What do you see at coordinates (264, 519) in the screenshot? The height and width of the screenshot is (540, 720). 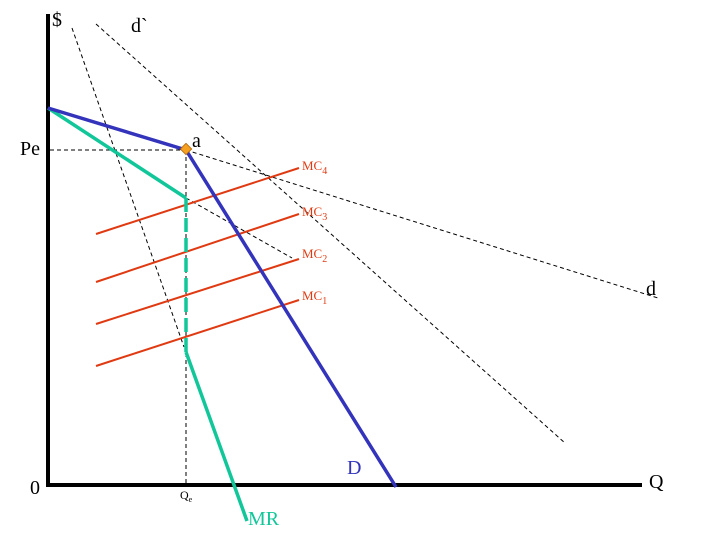 I see `marginal-revenue-label: MR` at bounding box center [264, 519].